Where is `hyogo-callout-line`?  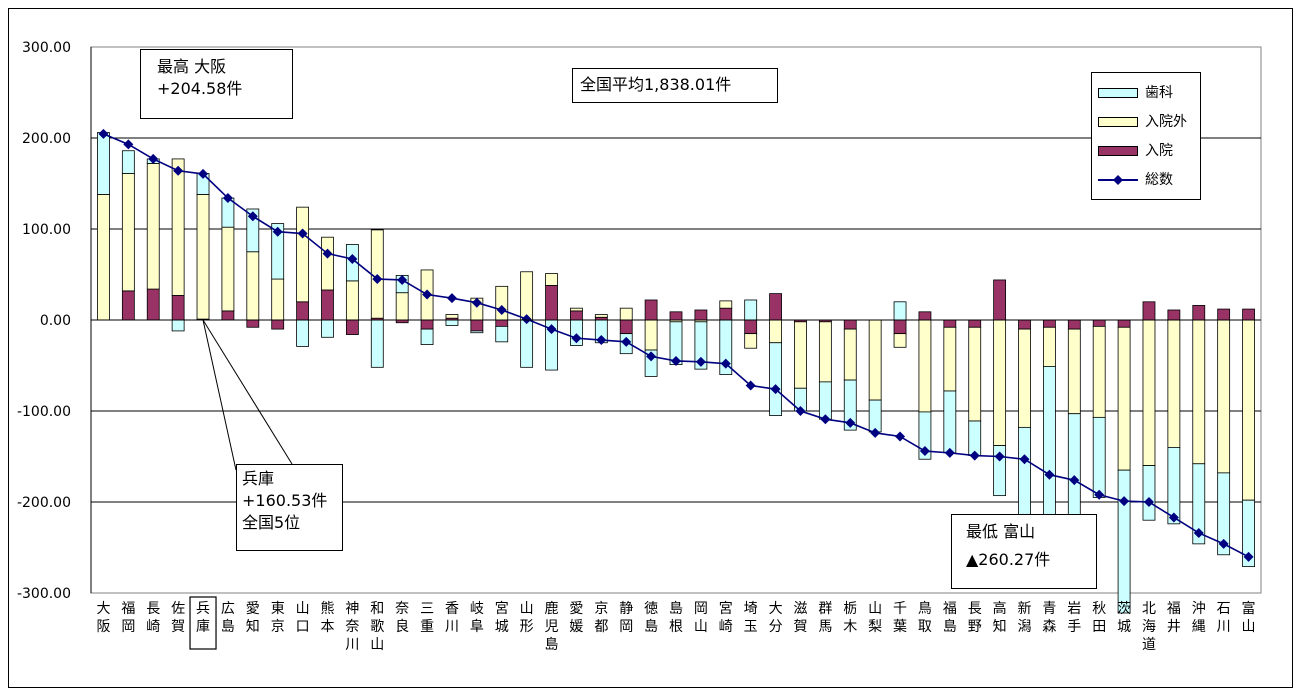 hyogo-callout-line is located at coordinates (219, 395).